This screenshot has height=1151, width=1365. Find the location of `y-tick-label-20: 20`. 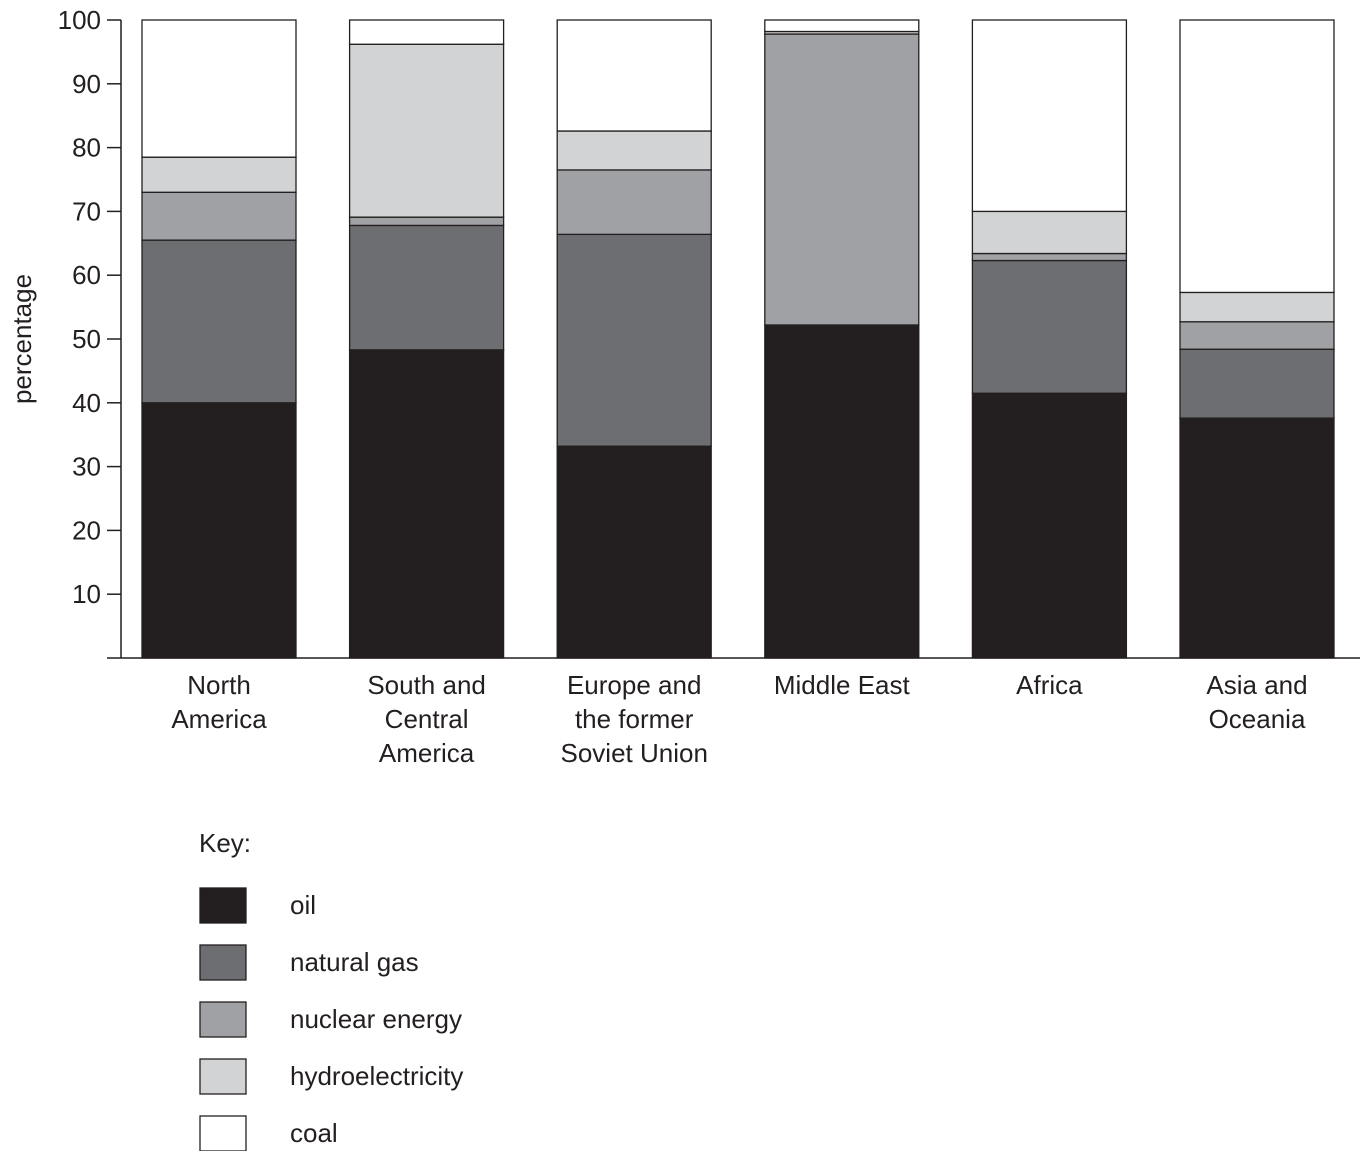

y-tick-label-20: 20 is located at coordinates (86, 530).